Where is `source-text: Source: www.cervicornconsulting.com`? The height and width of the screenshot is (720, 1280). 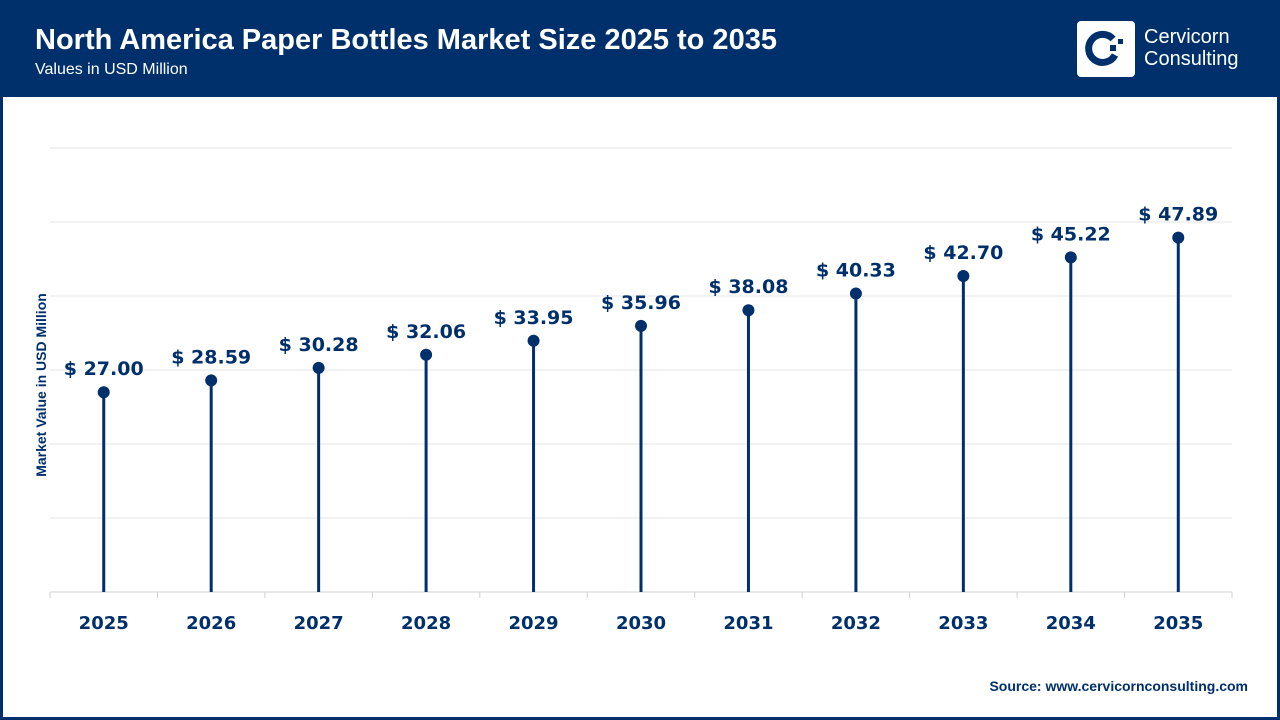
source-text: Source: www.cervicornconsulting.com is located at coordinates (1118, 686).